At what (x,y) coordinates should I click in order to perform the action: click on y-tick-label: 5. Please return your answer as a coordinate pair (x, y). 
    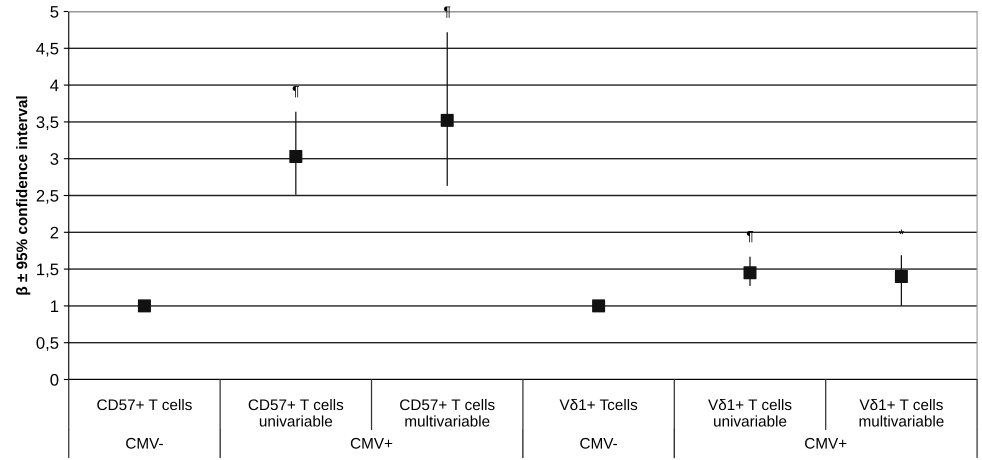
    Looking at the image, I should click on (54, 12).